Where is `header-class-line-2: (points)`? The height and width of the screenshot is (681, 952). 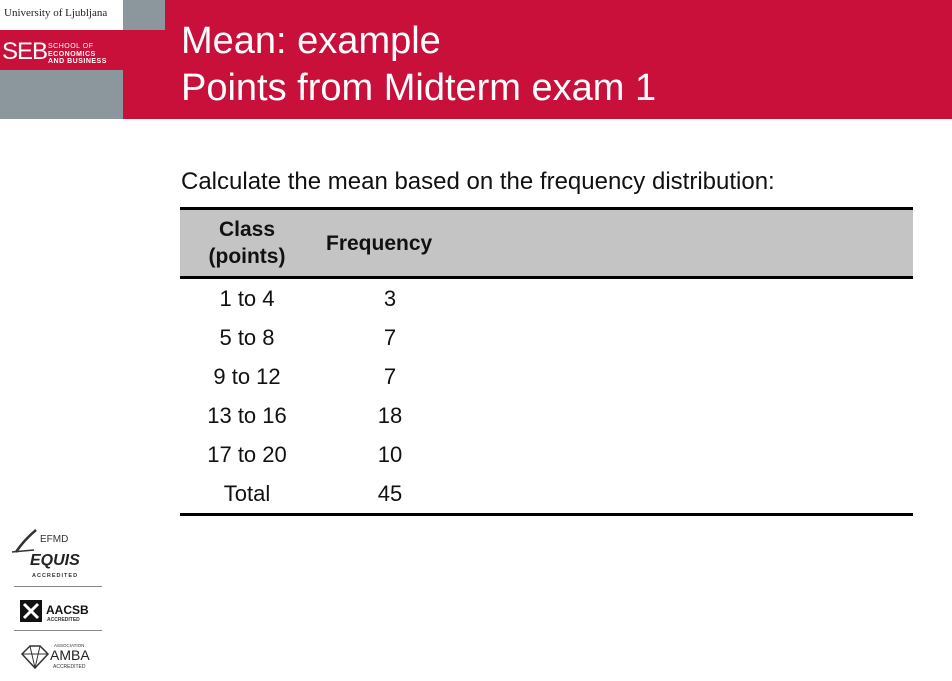 header-class-line-2: (points) is located at coordinates (247, 256).